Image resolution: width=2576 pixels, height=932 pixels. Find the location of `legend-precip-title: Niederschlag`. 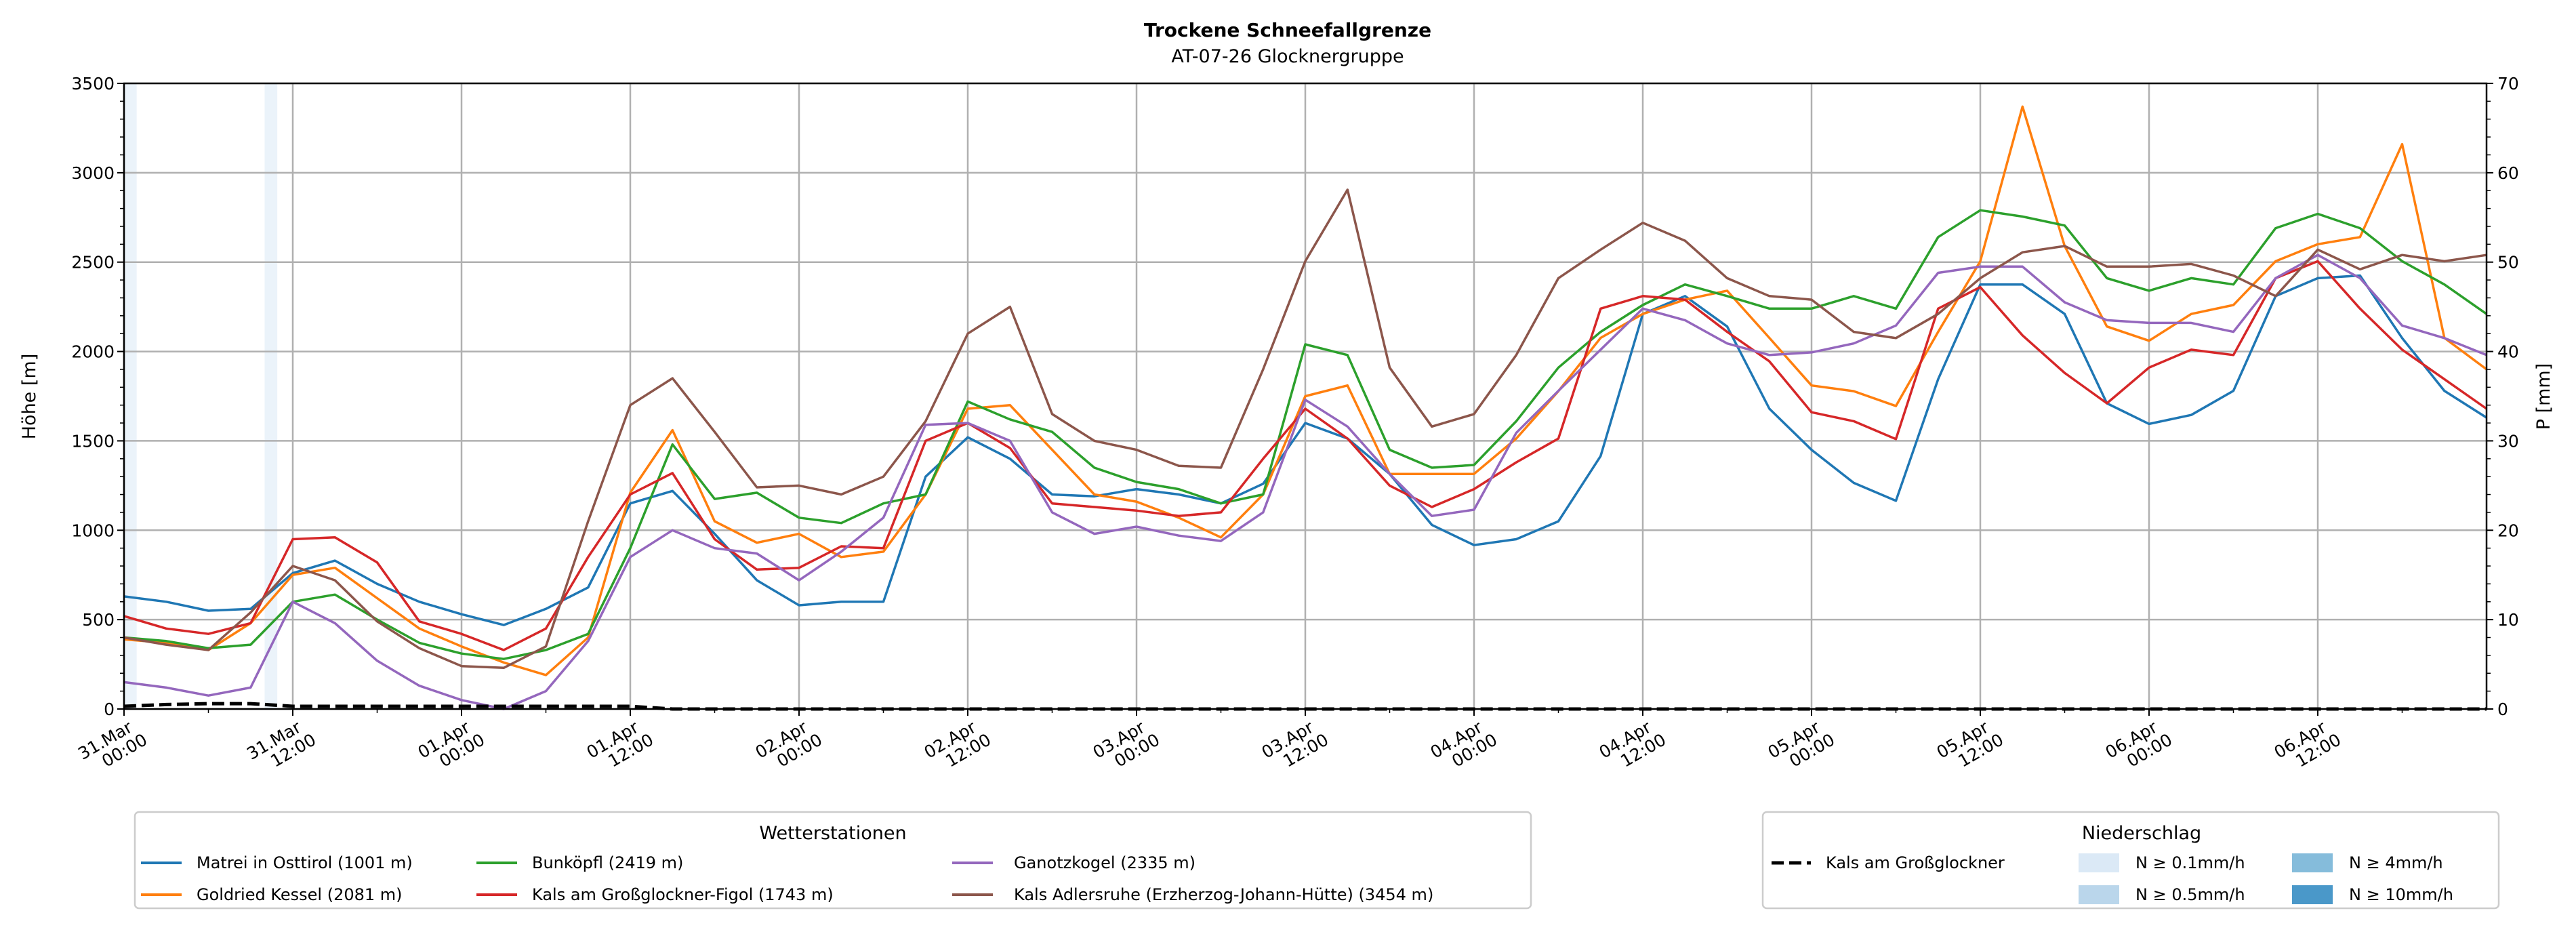

legend-precip-title: Niederschlag is located at coordinates (2142, 833).